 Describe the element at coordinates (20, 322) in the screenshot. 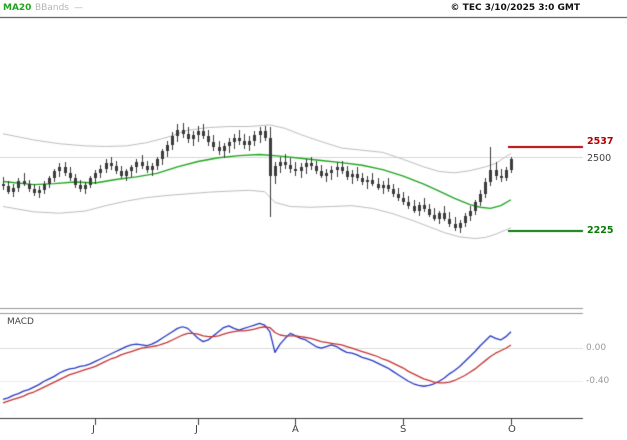

I see `macd-panel-title: MACD` at that location.